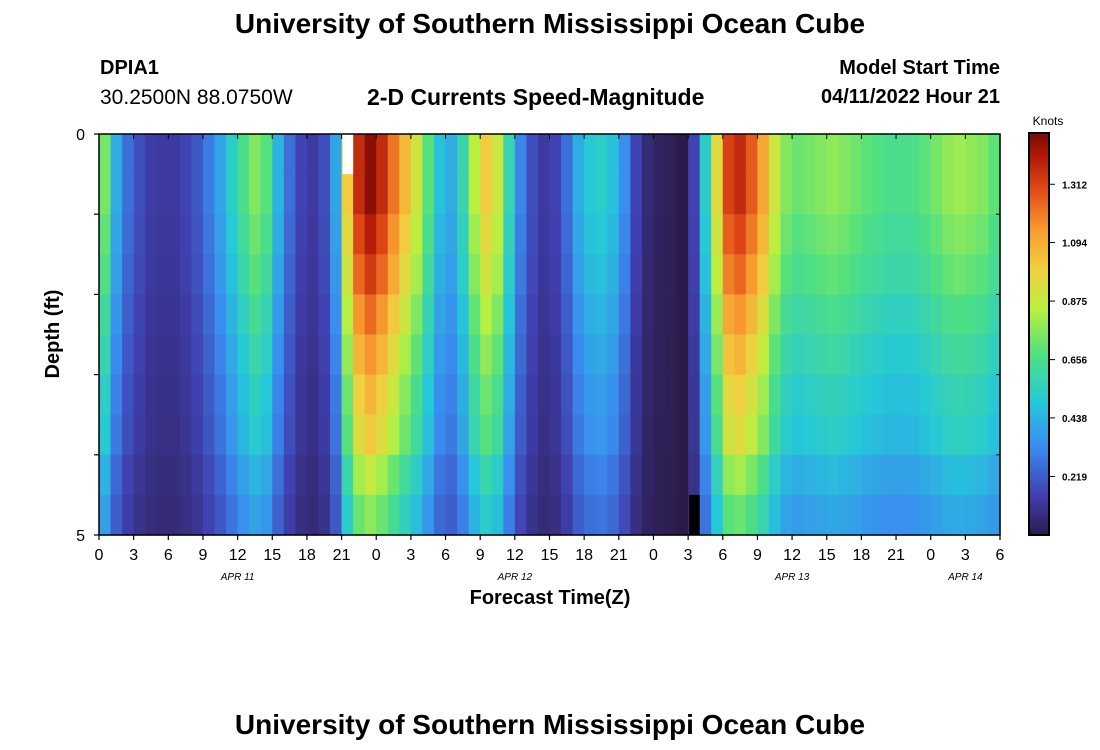 The height and width of the screenshot is (750, 1100). I want to click on x-tick-label: 0, so click(376, 555).